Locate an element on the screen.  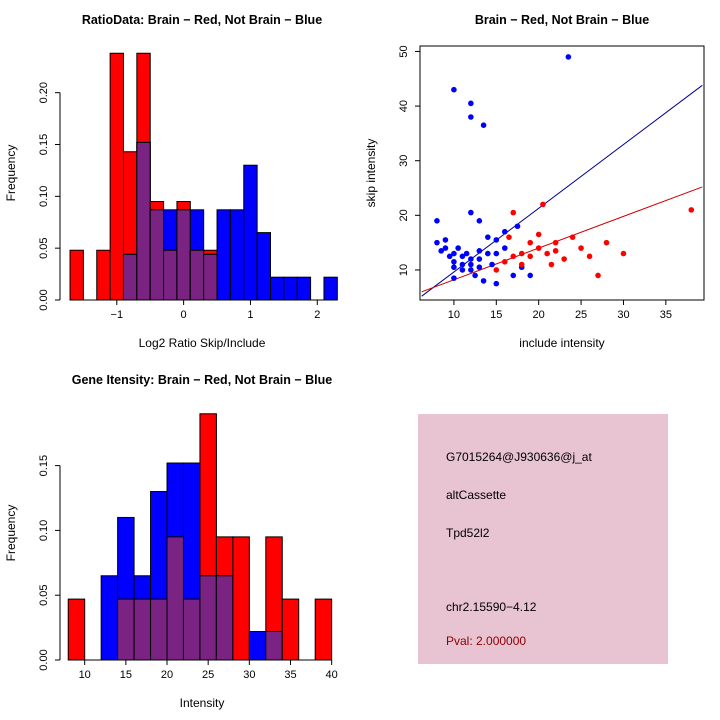
x-tick-label: −1 is located at coordinates (117, 315).